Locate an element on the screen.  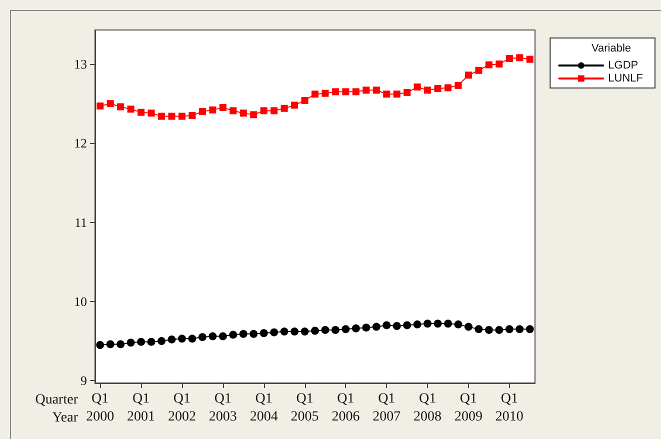
x-tick-label: Q1 2005 is located at coordinates (304, 408).